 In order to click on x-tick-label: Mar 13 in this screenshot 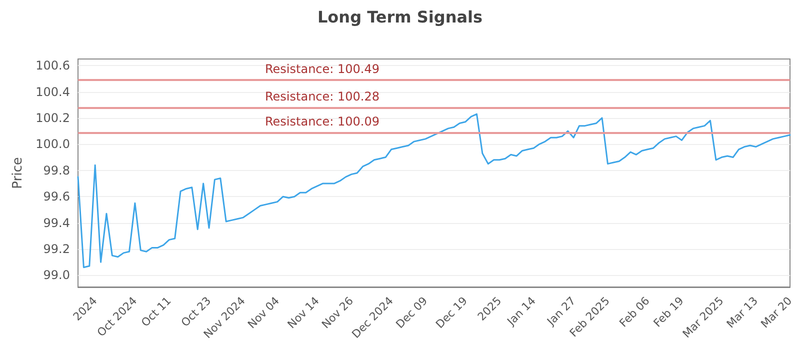, I will do `click(742, 312)`.